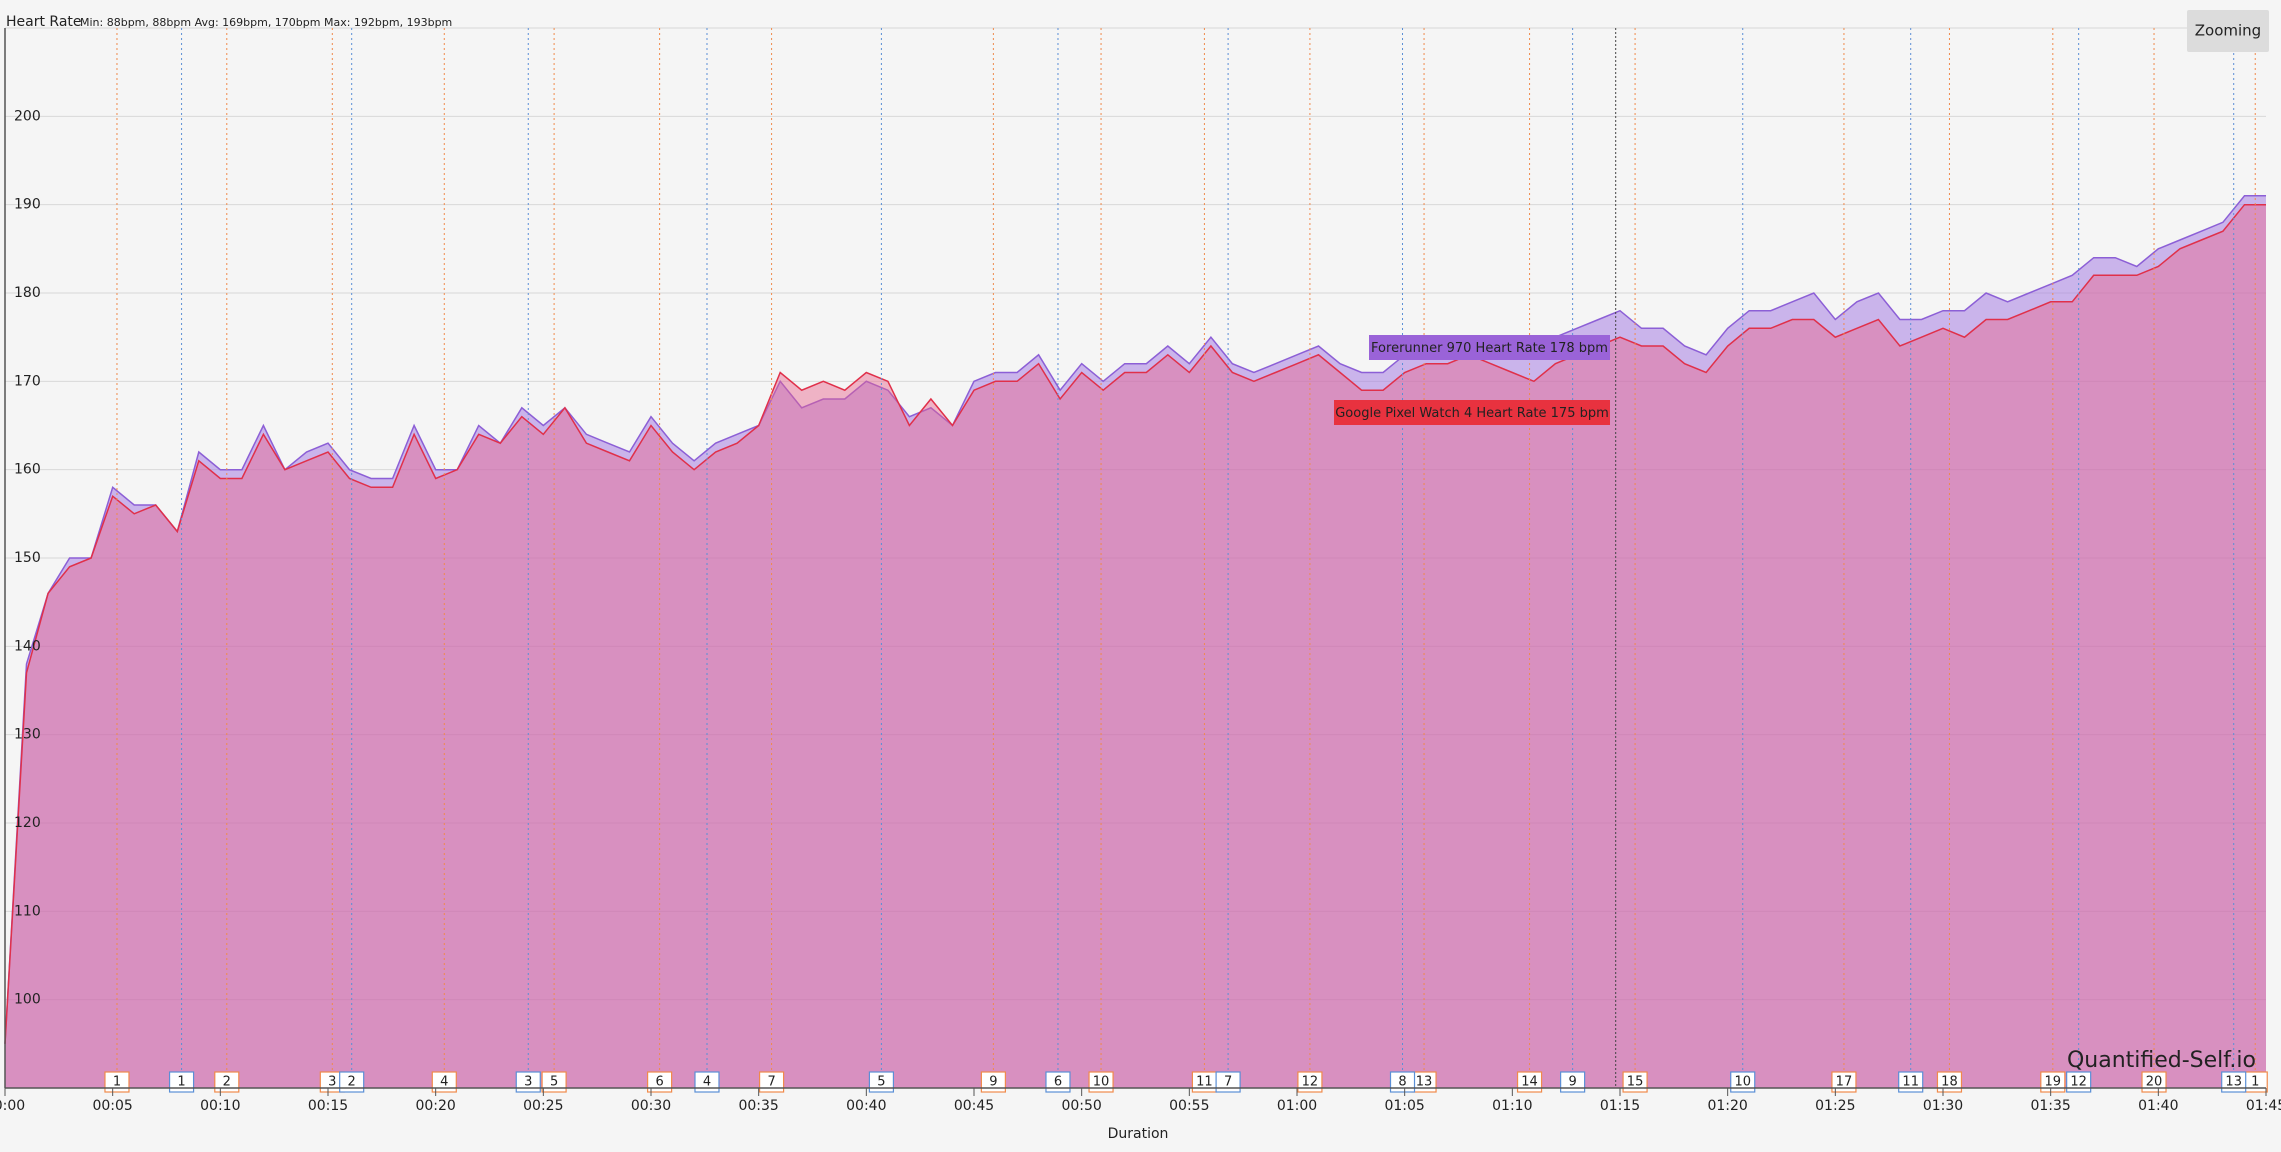 This screenshot has height=1152, width=2281. I want to click on lap-label: 17, so click(1844, 1082).